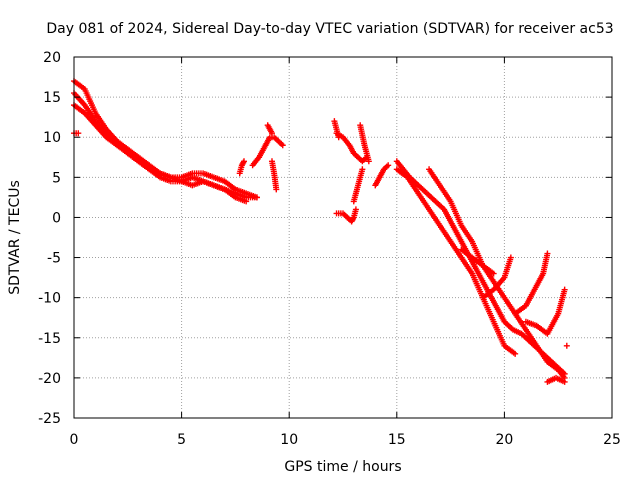  Describe the element at coordinates (267, 151) in the screenshot. I see `series-track-f` at that location.